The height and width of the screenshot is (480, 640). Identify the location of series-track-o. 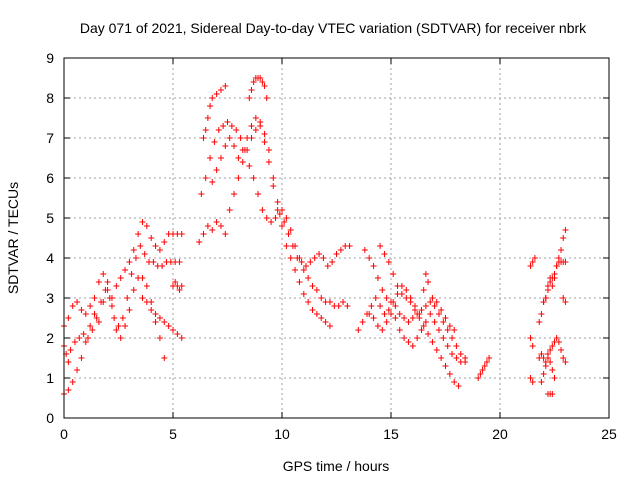
(484, 368).